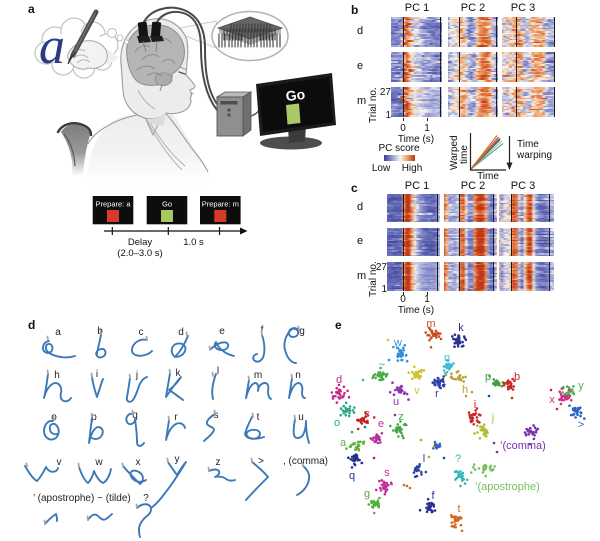  What do you see at coordinates (193, 242) in the screenshot?
I see `svg-text: 1.0 s` at bounding box center [193, 242].